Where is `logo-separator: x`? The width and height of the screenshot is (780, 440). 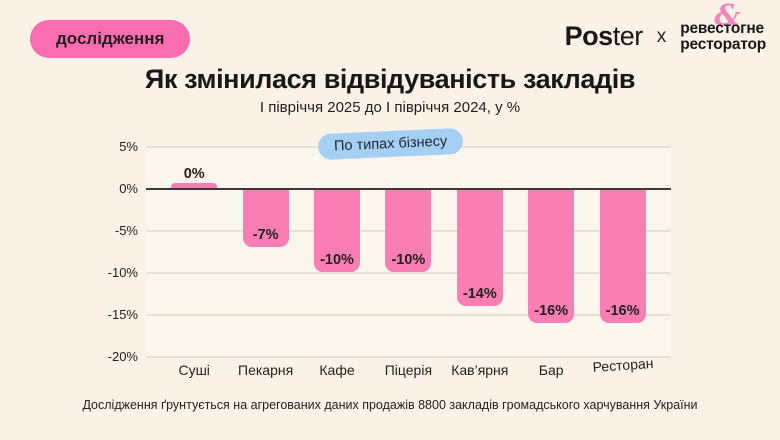 logo-separator: x is located at coordinates (661, 36).